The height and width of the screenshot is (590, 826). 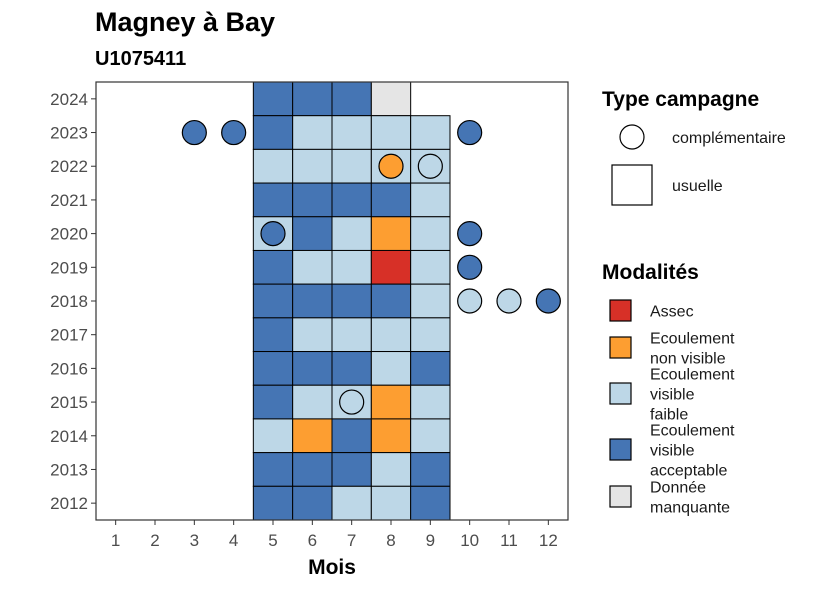 What do you see at coordinates (69, 503) in the screenshot?
I see `y-tick-label-2012: 2012` at bounding box center [69, 503].